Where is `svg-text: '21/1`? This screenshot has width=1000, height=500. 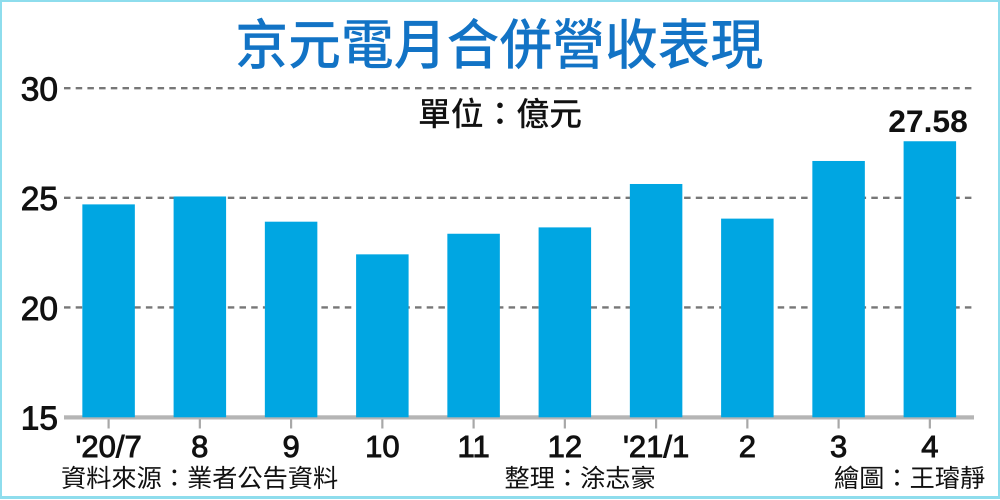
svg-text: '21/1 is located at coordinates (656, 446).